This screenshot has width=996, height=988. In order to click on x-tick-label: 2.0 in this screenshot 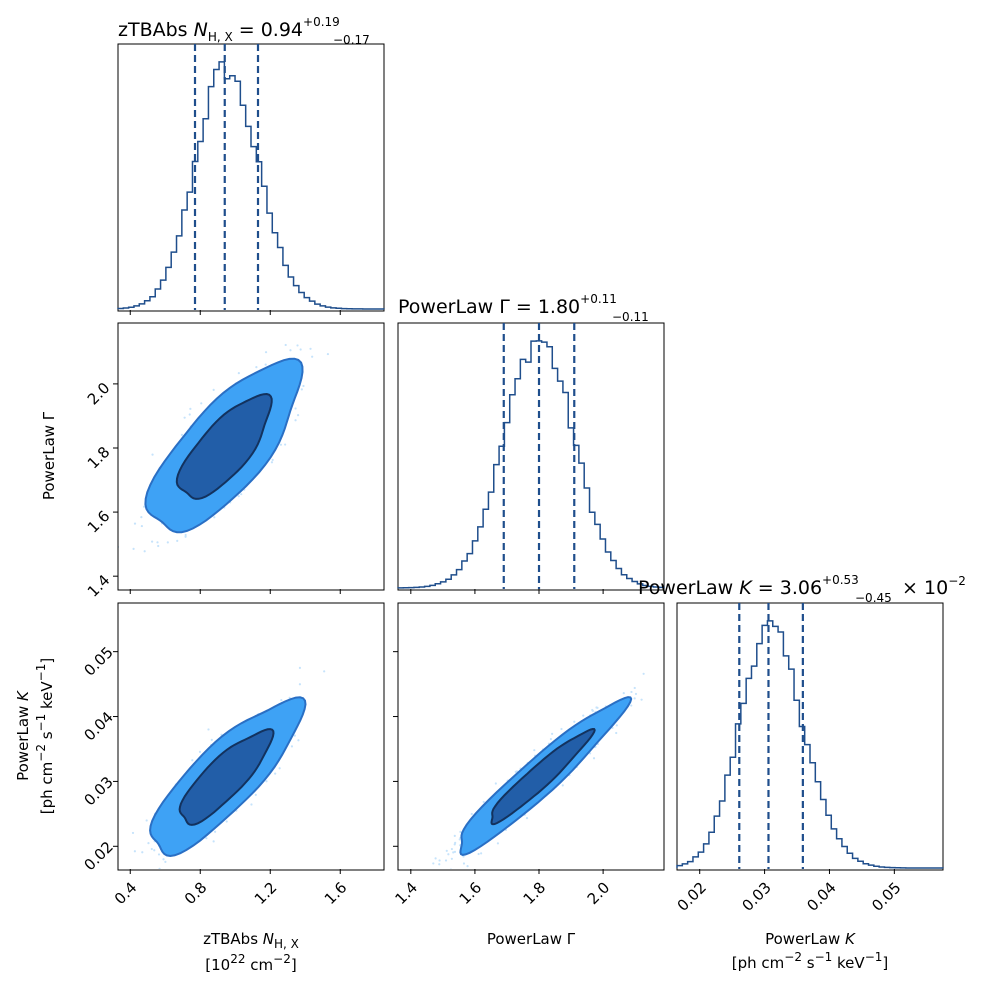, I will do `click(599, 894)`.